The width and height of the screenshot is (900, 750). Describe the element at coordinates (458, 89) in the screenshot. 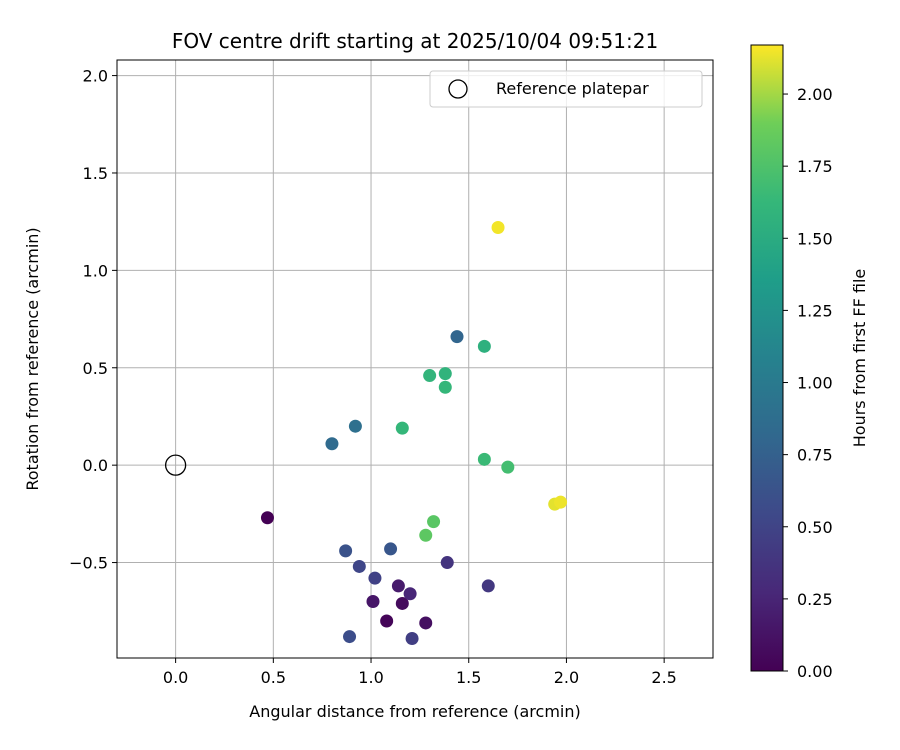

I see `legend-marker-reference` at that location.